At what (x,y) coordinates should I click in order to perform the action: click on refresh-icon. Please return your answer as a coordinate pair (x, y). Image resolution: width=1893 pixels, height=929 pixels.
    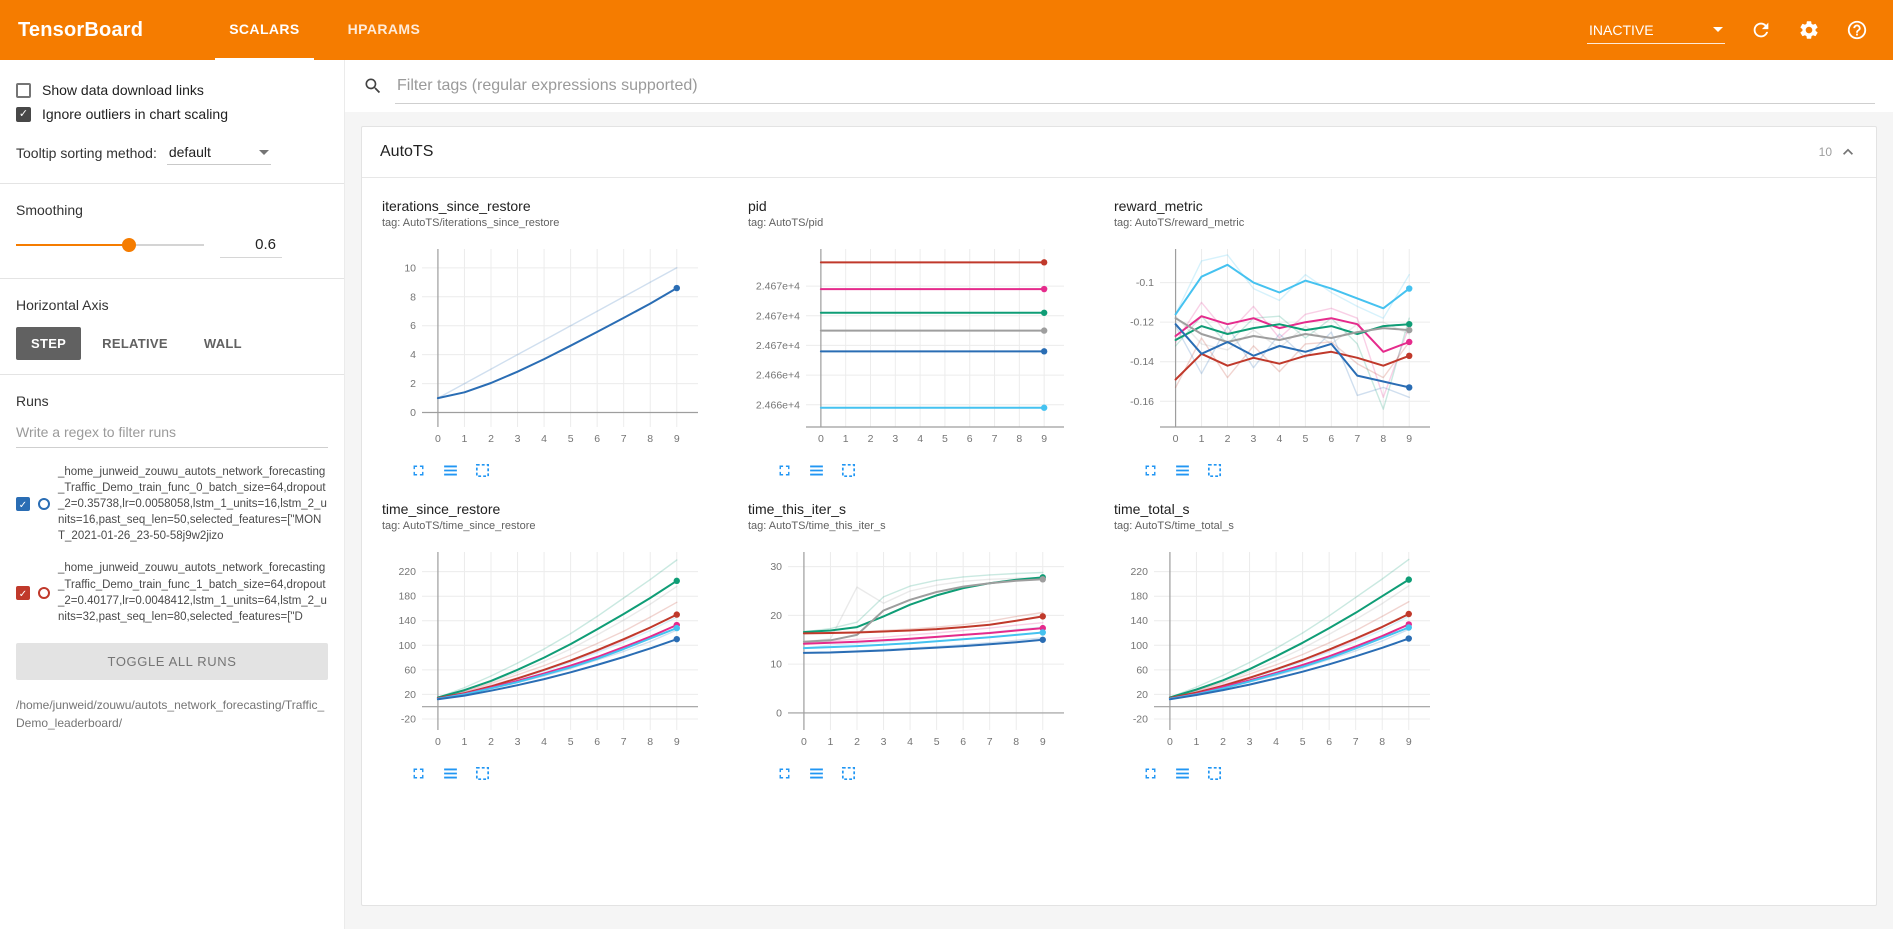
    Looking at the image, I should click on (1761, 30).